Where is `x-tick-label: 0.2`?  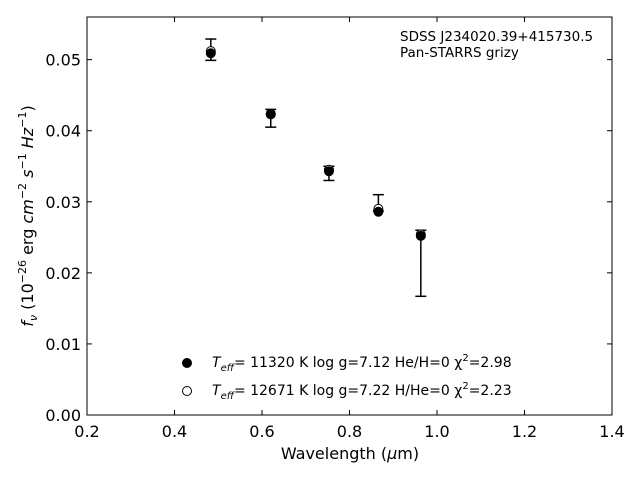 x-tick-label: 0.2 is located at coordinates (86, 431).